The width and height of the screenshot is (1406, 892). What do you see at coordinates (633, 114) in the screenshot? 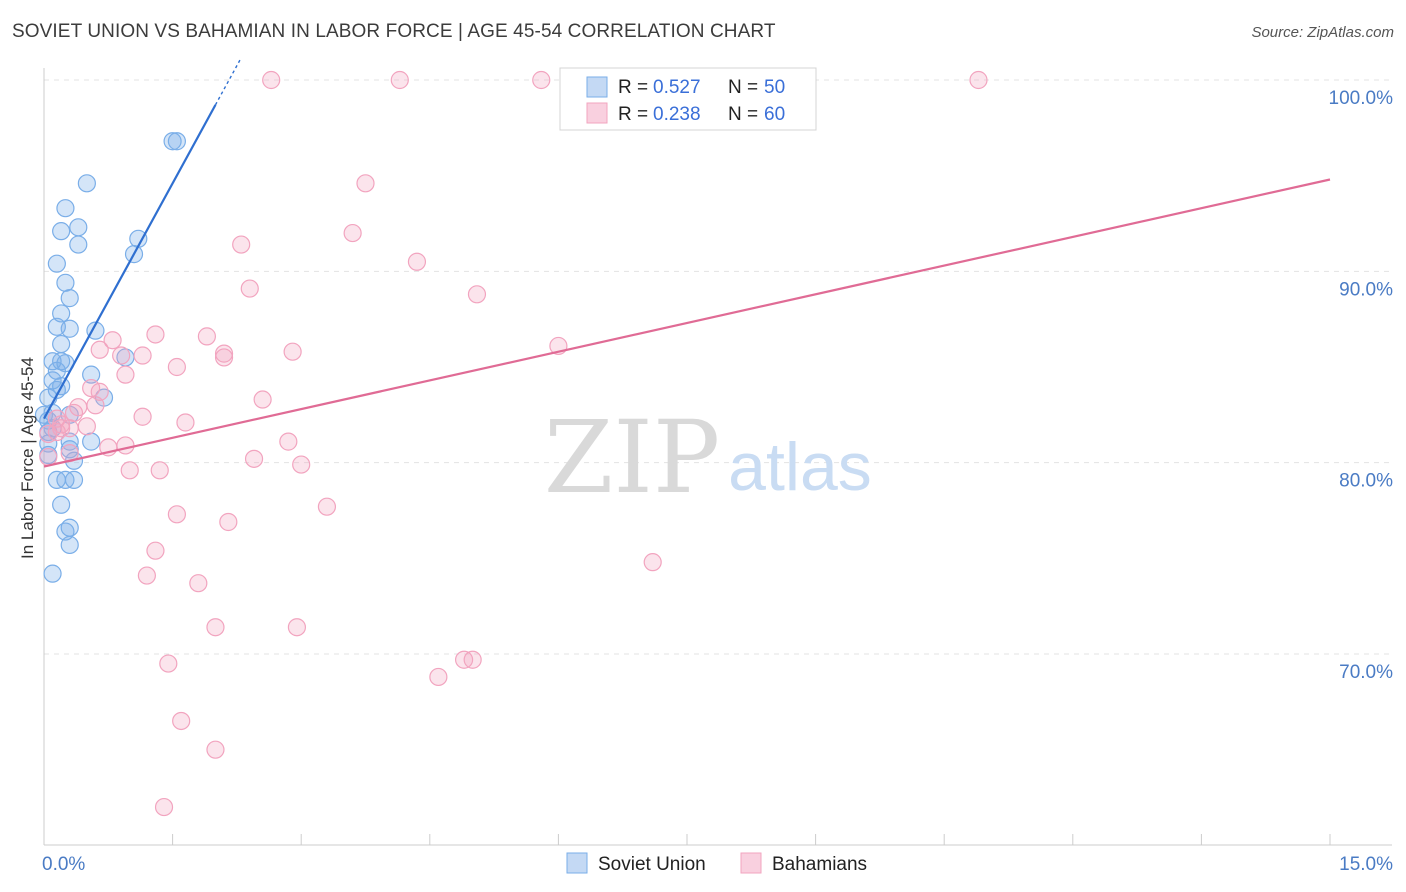
I see `legend-r-label-bahamians: R =` at bounding box center [633, 114].